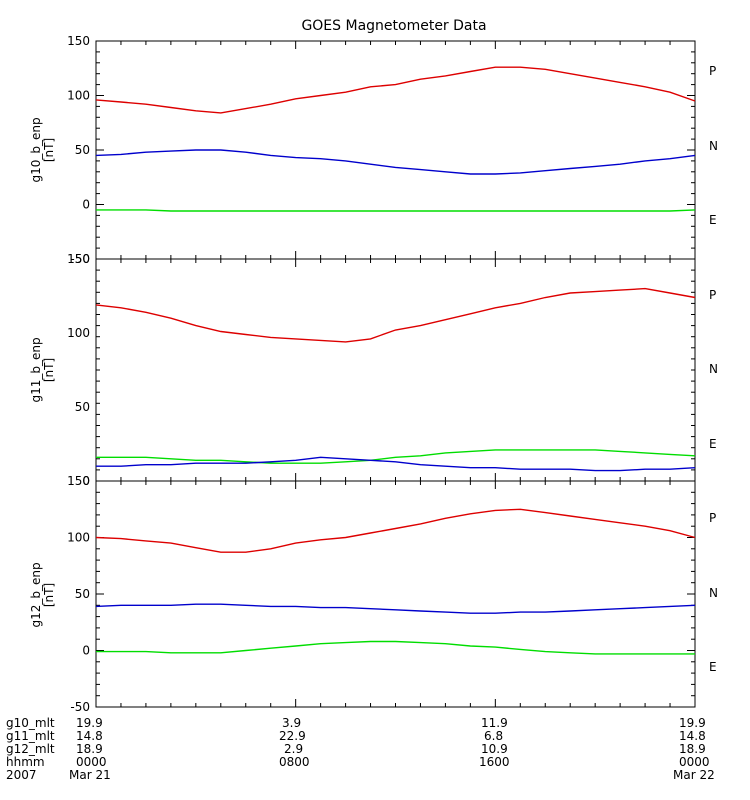  I want to click on footer-value: 3.9, so click(292, 723).